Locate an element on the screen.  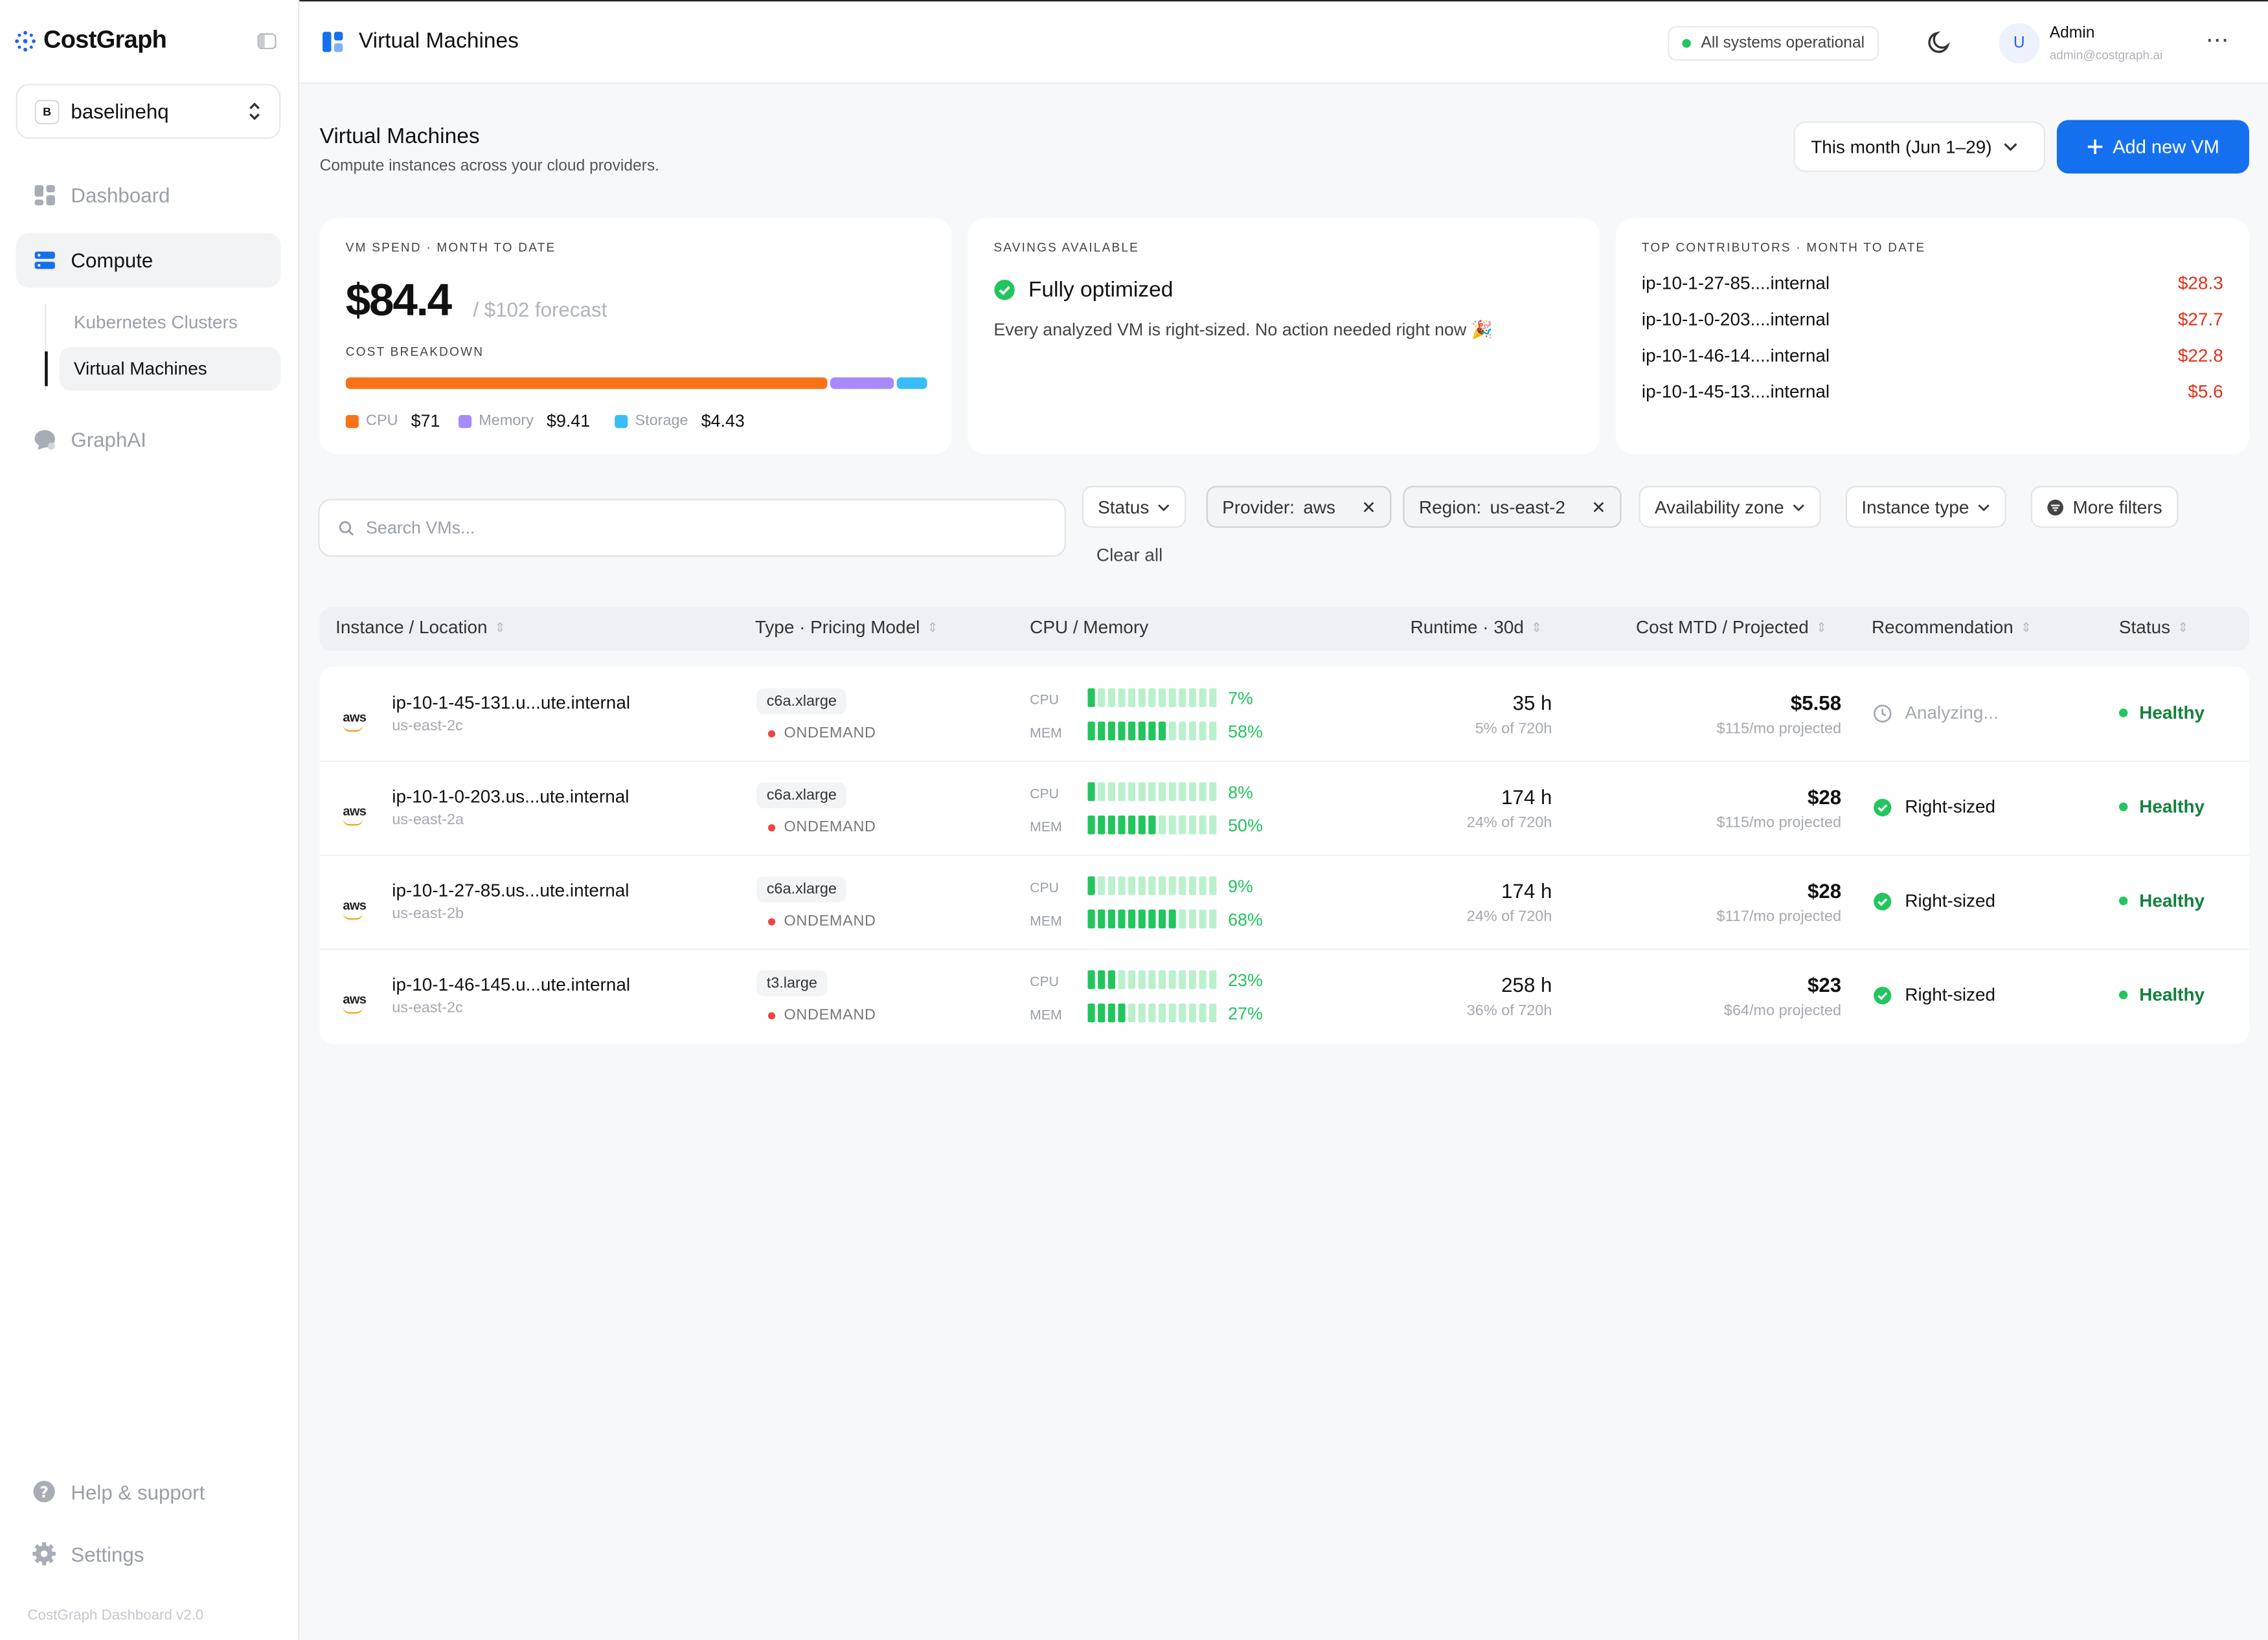
contributor-value: $5.6 is located at coordinates (2205, 391).